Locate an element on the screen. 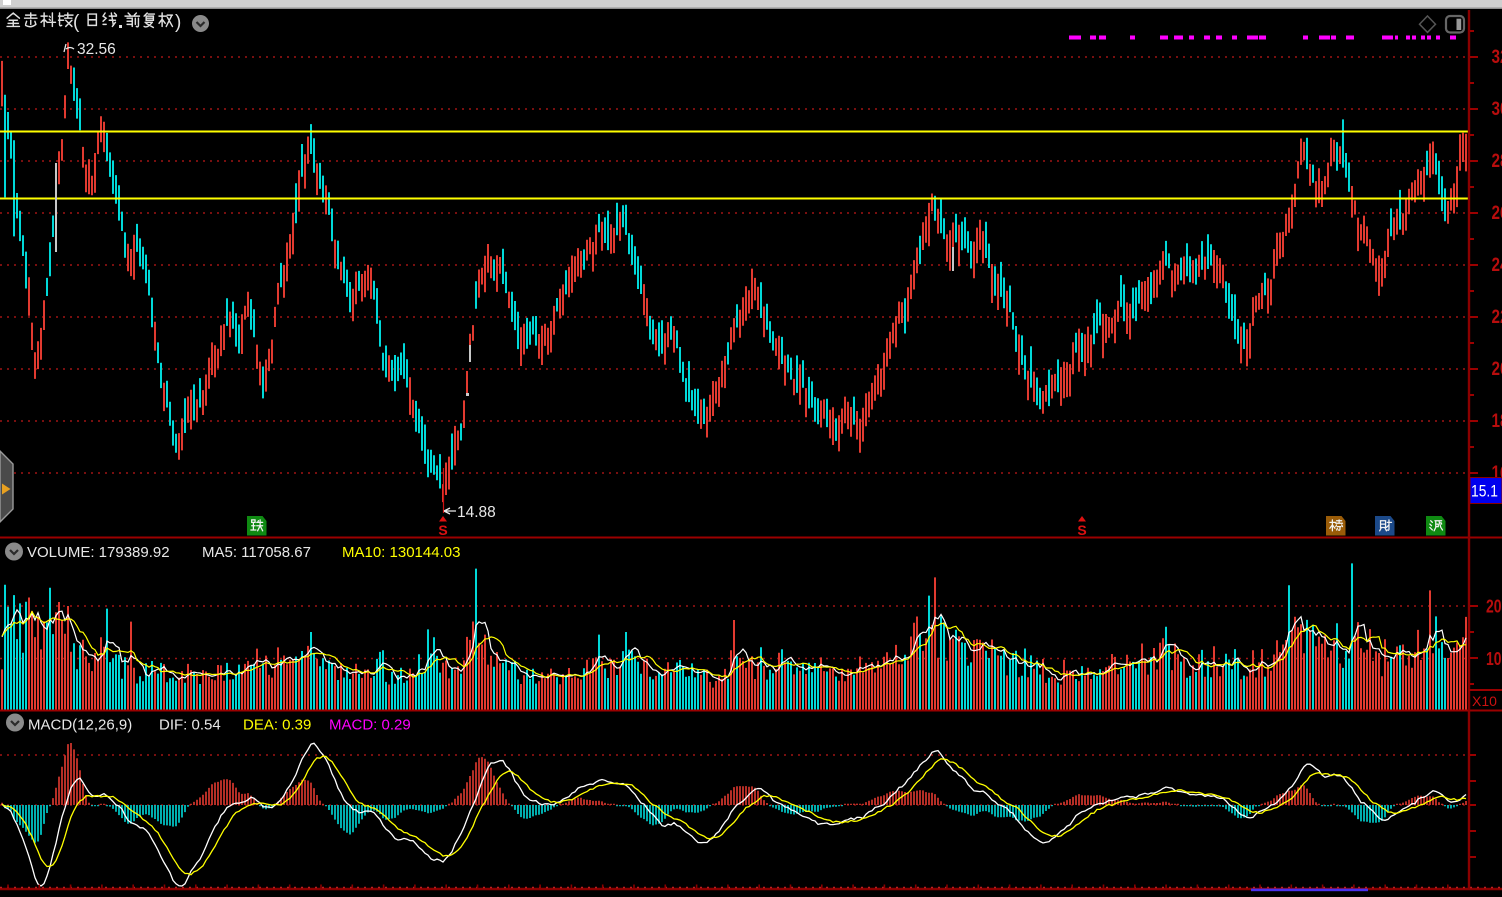  svg-text: 28 is located at coordinates (1497, 161).